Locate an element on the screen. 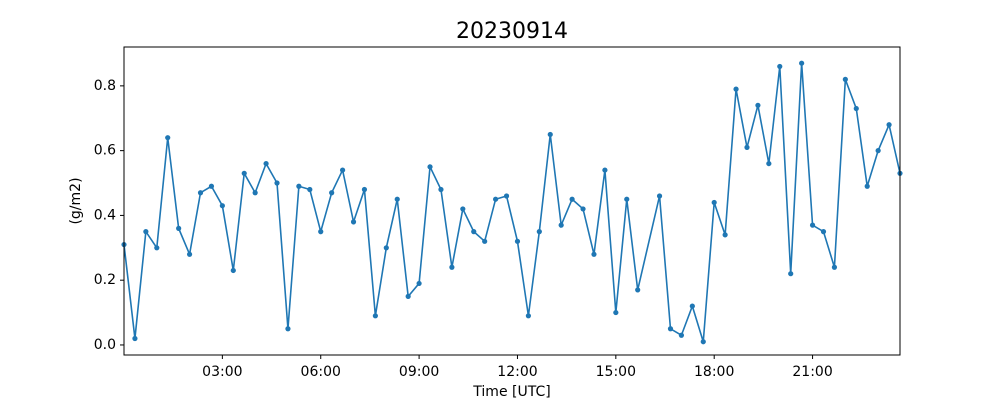  y-tick-label: 0.0 is located at coordinates (105, 345).